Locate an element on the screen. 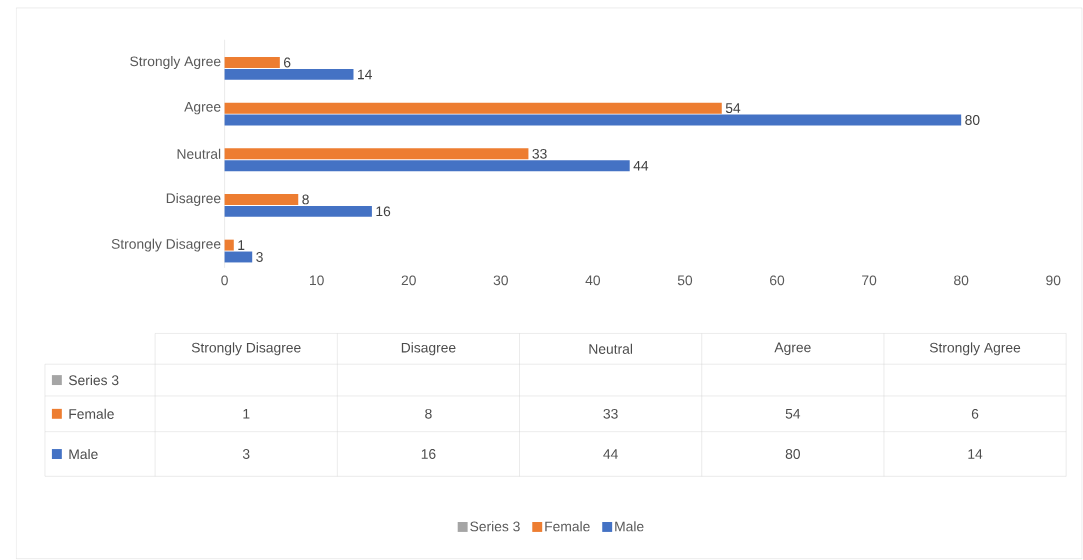  x-tick-label: 50 is located at coordinates (685, 280).